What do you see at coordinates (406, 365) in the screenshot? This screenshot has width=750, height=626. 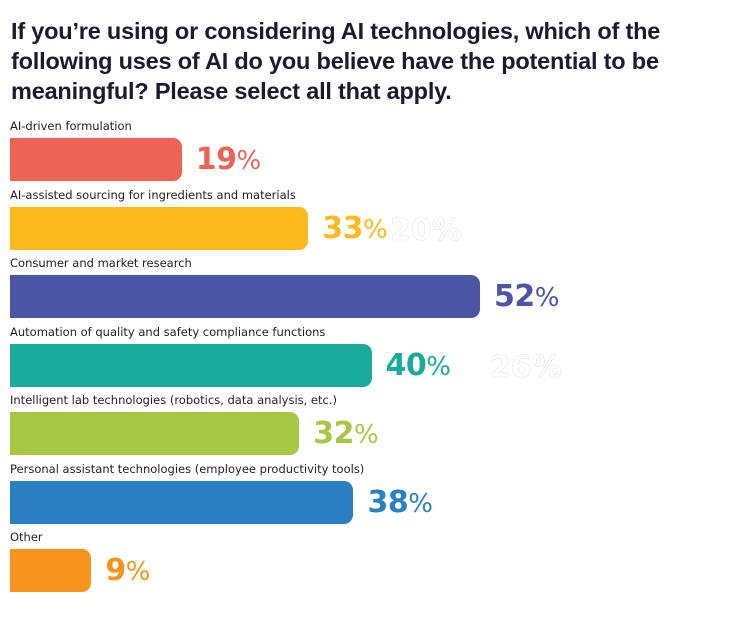 I see `value-number: 40` at bounding box center [406, 365].